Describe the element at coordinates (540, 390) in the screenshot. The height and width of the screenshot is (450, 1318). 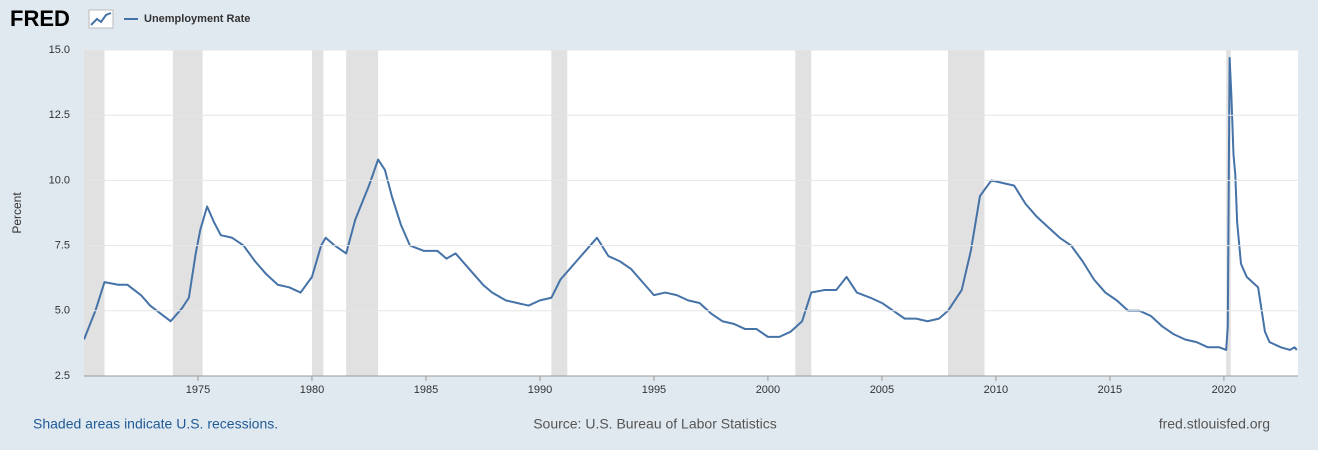
I see `x-tick-label: 1990` at that location.